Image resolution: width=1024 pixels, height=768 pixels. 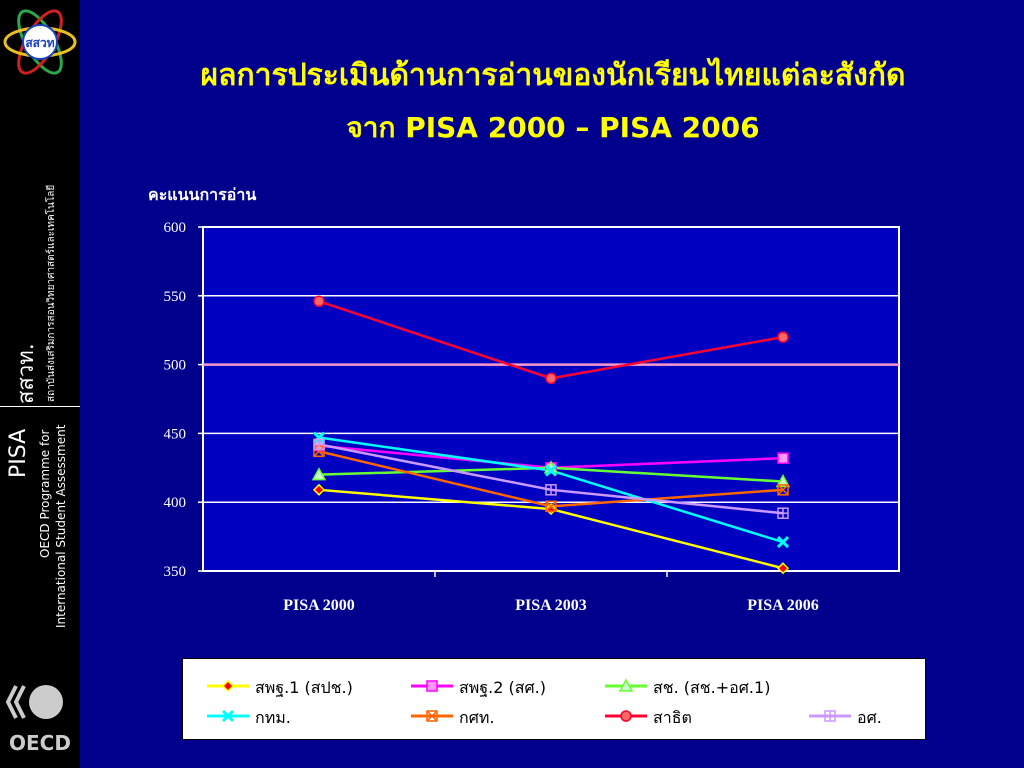 I want to click on logo-text: สสวท, so click(x=39, y=43).